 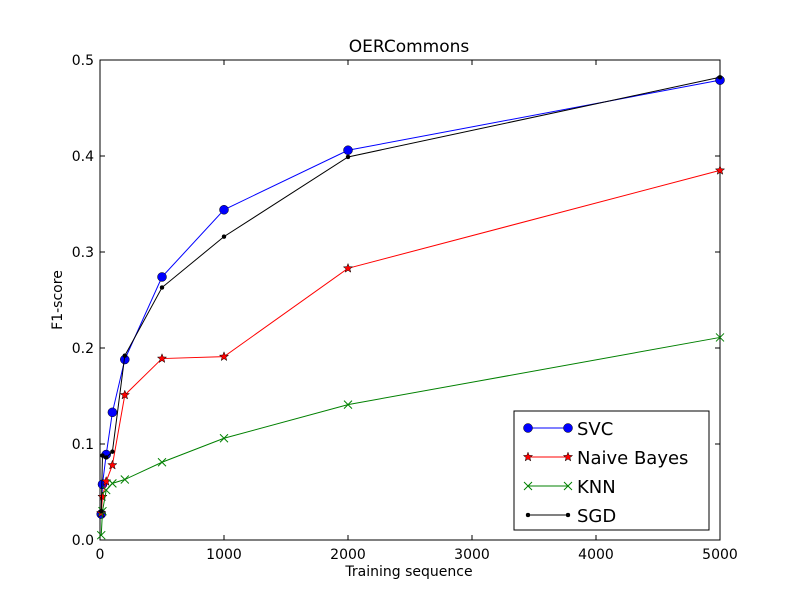 I want to click on legend-label-sgd: SGD, so click(x=596, y=516).